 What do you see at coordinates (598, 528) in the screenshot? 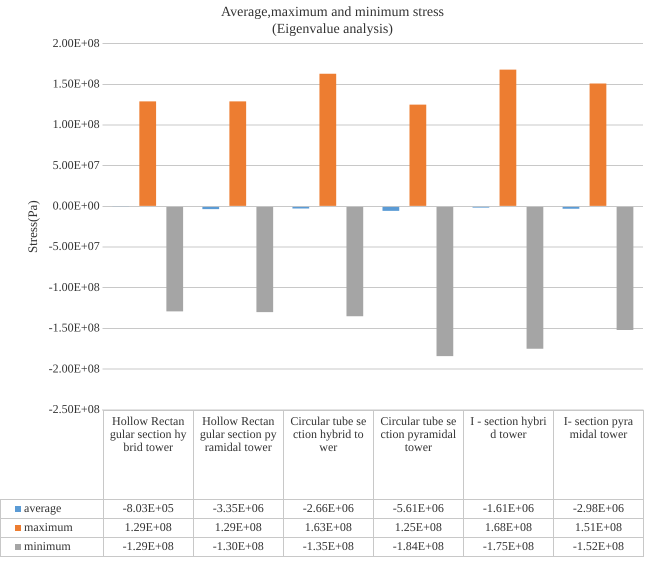
I see `data-label: 1.51E+08` at bounding box center [598, 528].